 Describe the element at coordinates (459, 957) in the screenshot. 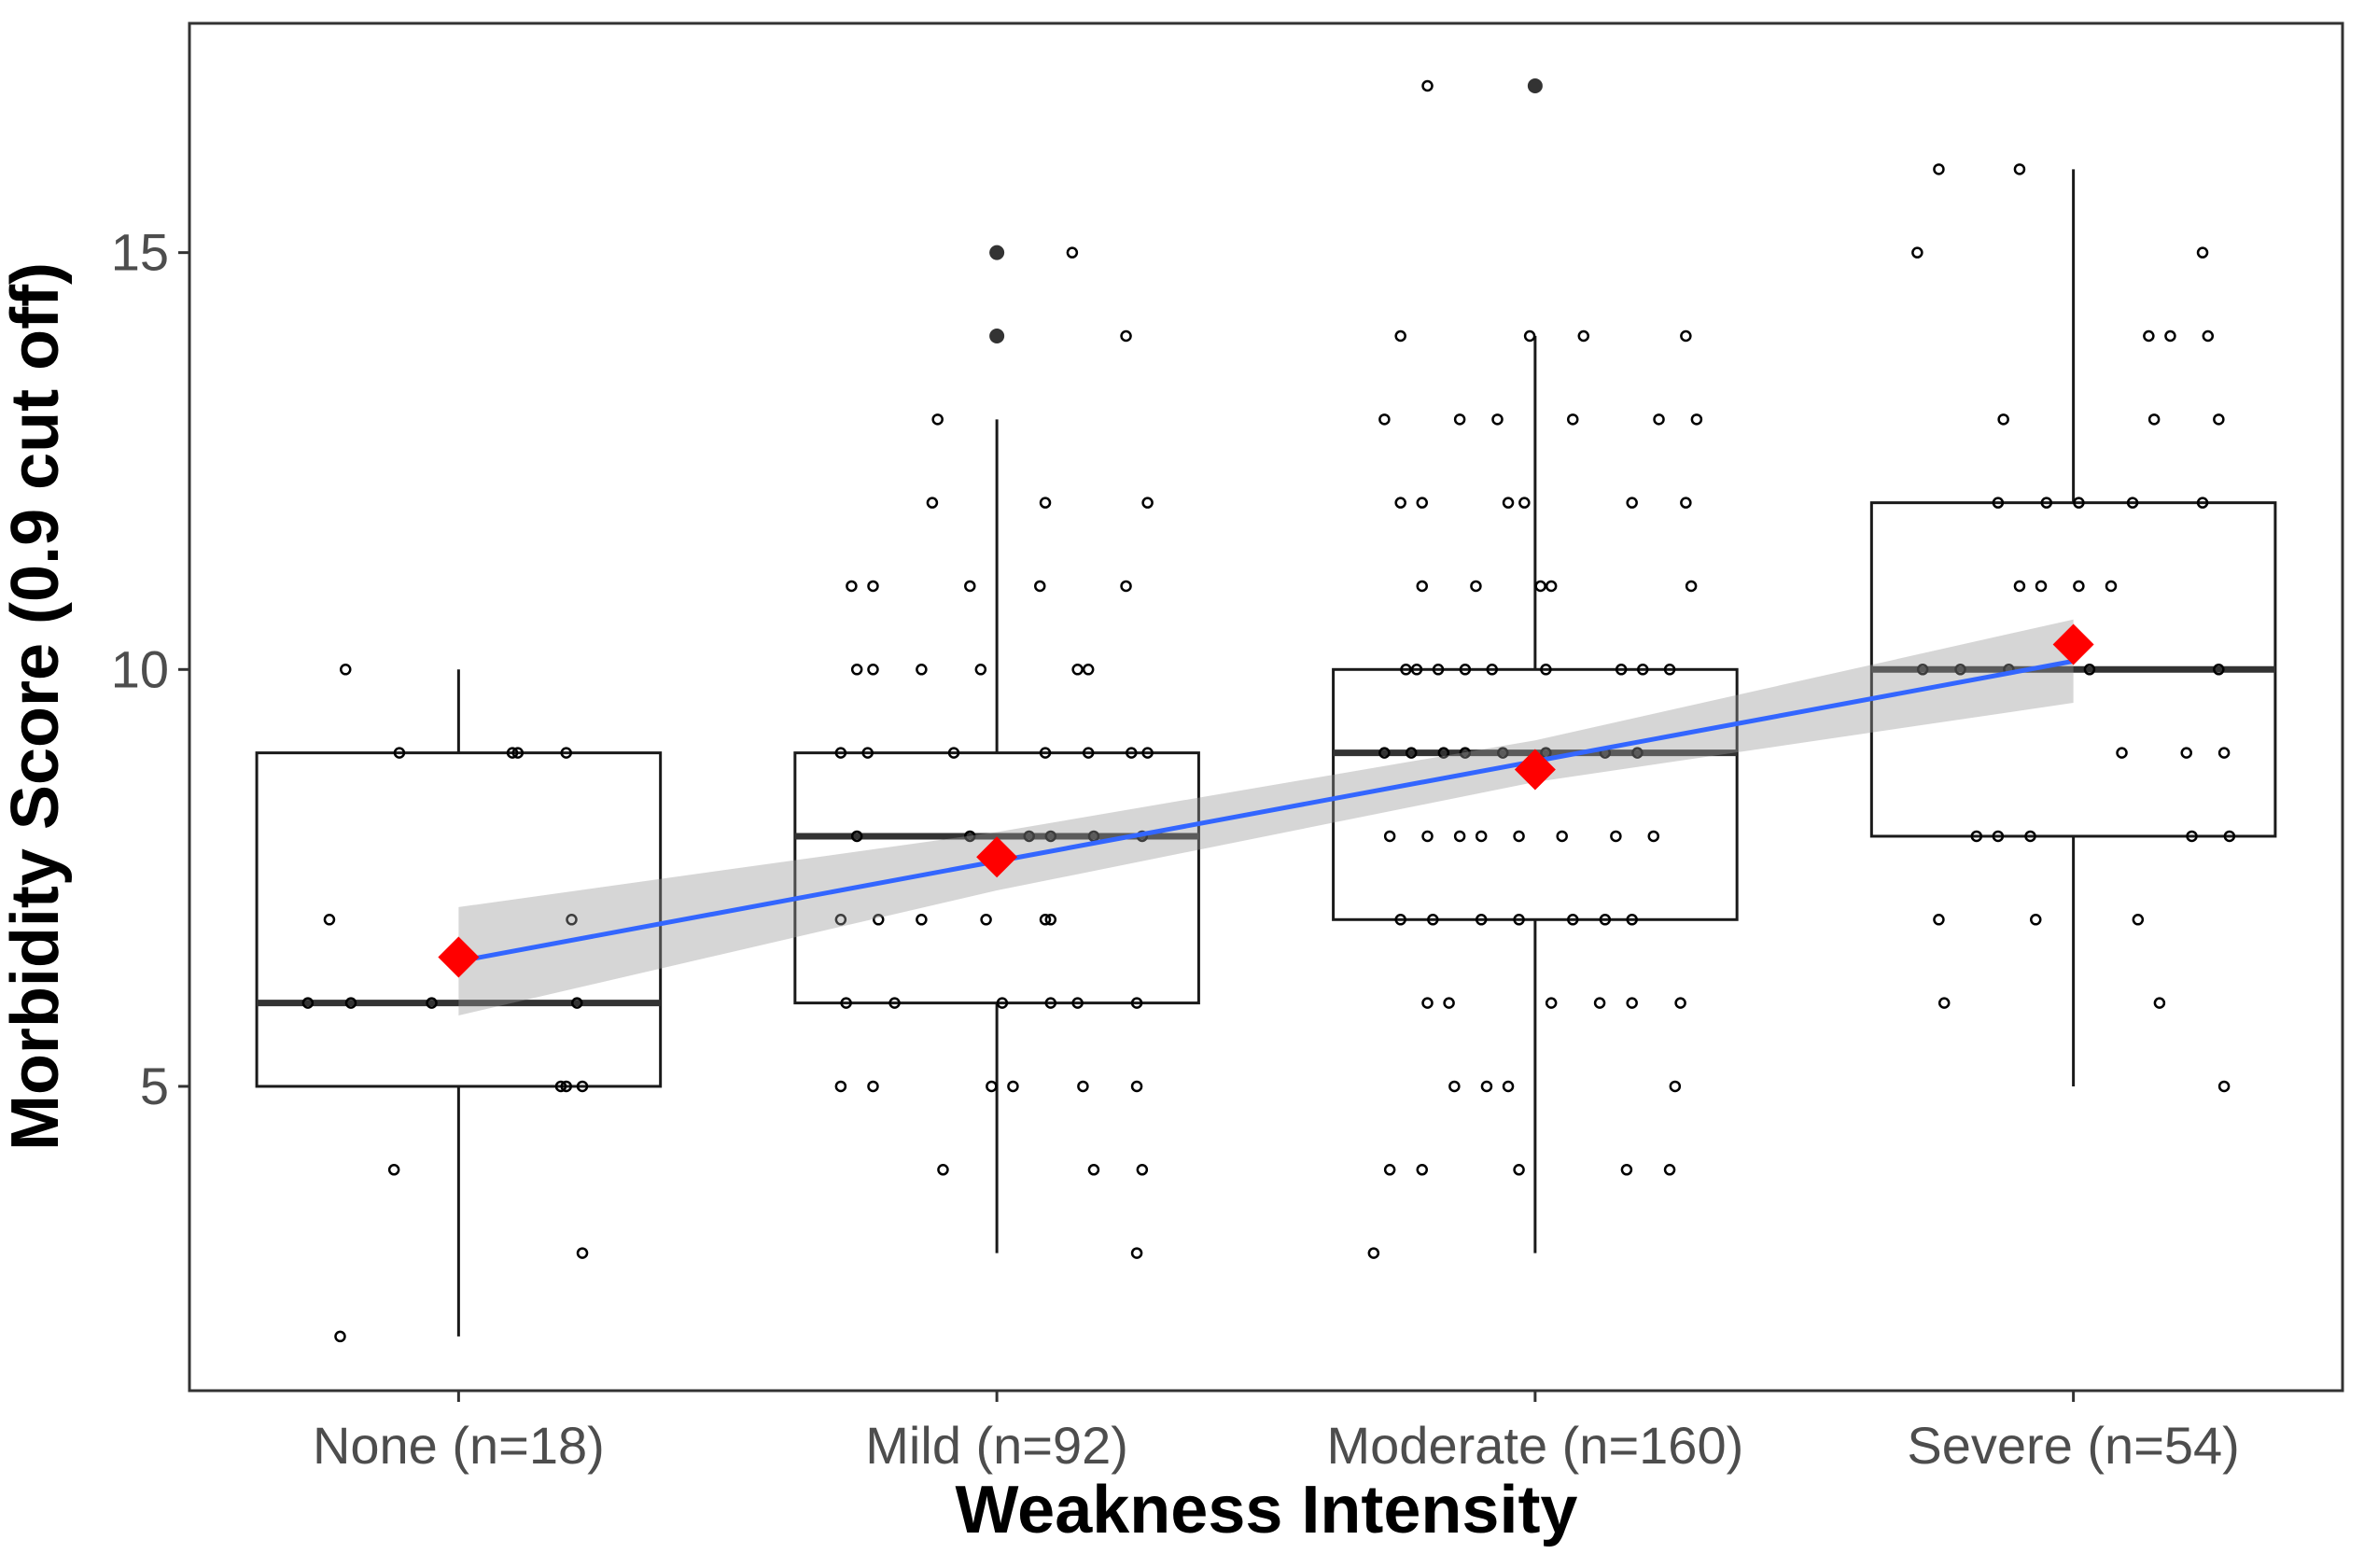

I see `mean-marker` at that location.